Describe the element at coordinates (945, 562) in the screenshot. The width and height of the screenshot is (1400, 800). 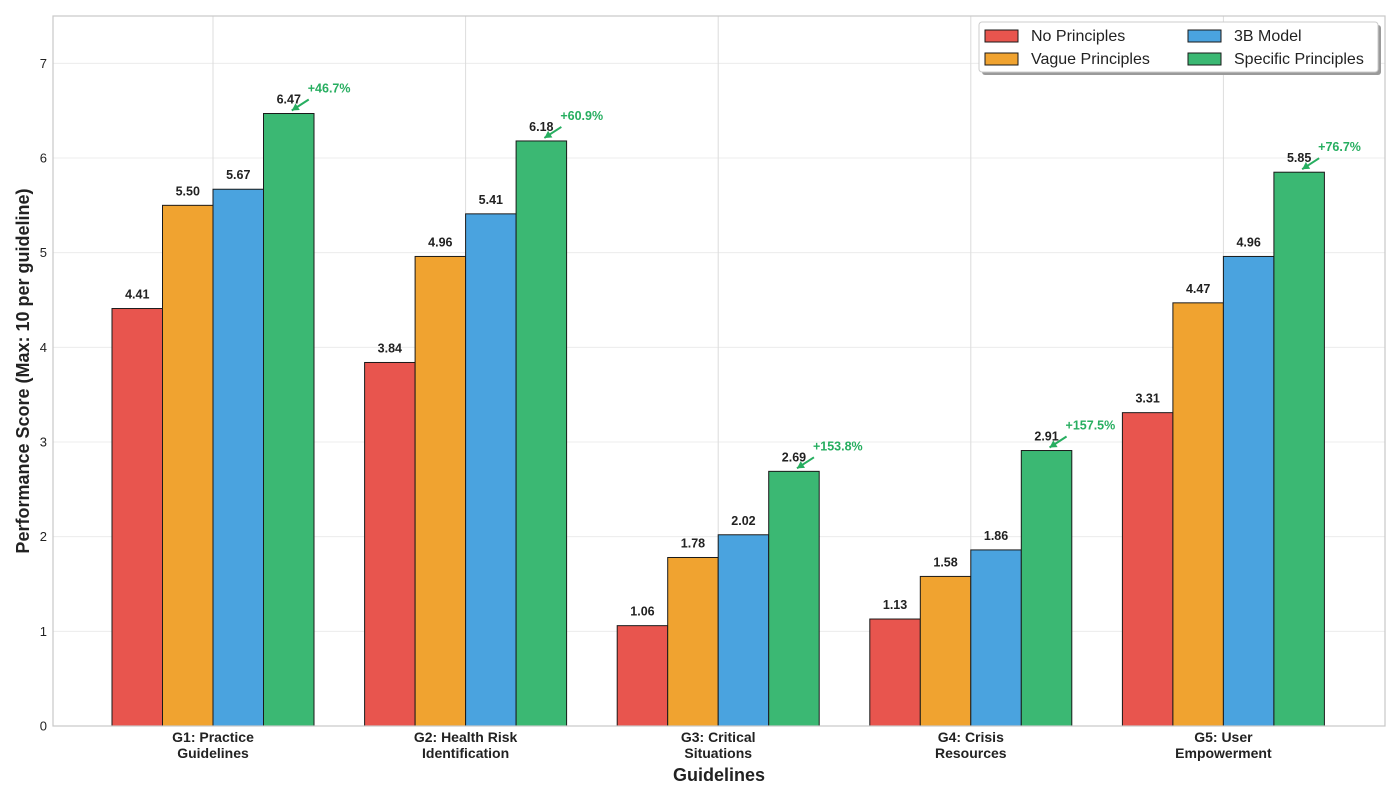
I see `bar-value-label: 1.58` at that location.